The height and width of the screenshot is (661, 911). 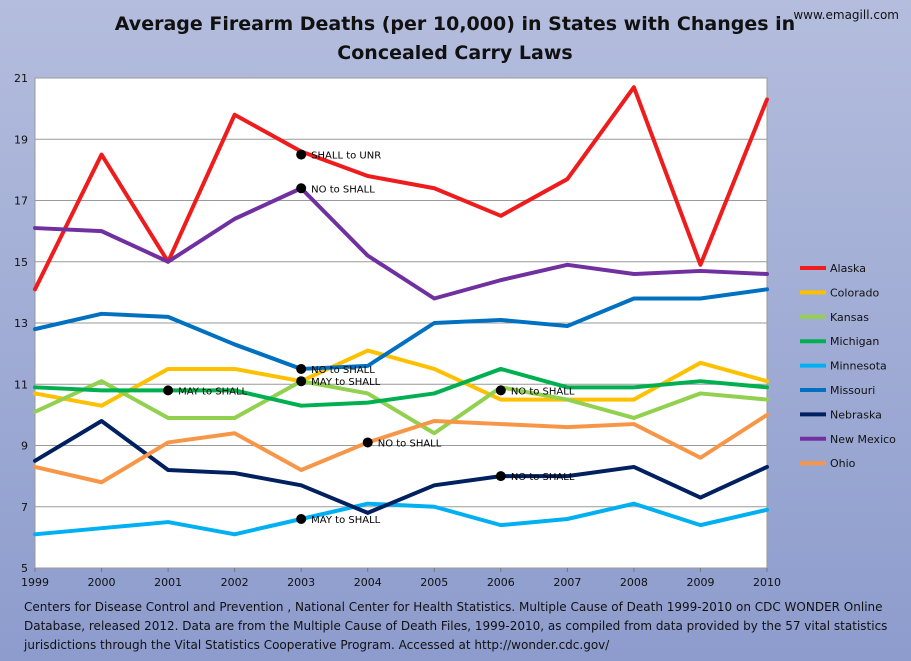 I want to click on y-tick-label: 21, so click(x=21, y=78).